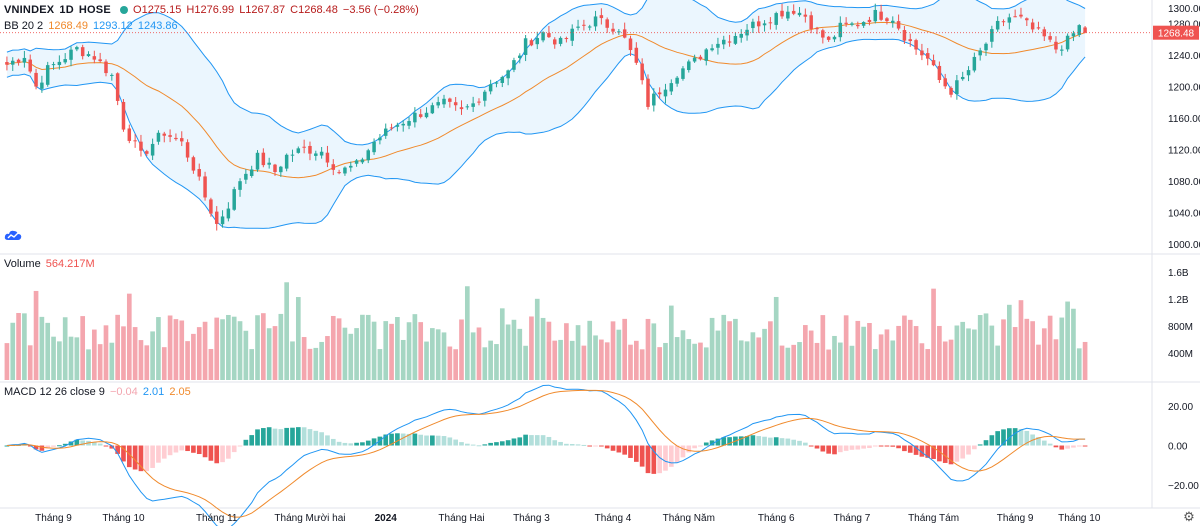 The image size is (1200, 526). I want to click on cloud-logo-icon, so click(13, 235).